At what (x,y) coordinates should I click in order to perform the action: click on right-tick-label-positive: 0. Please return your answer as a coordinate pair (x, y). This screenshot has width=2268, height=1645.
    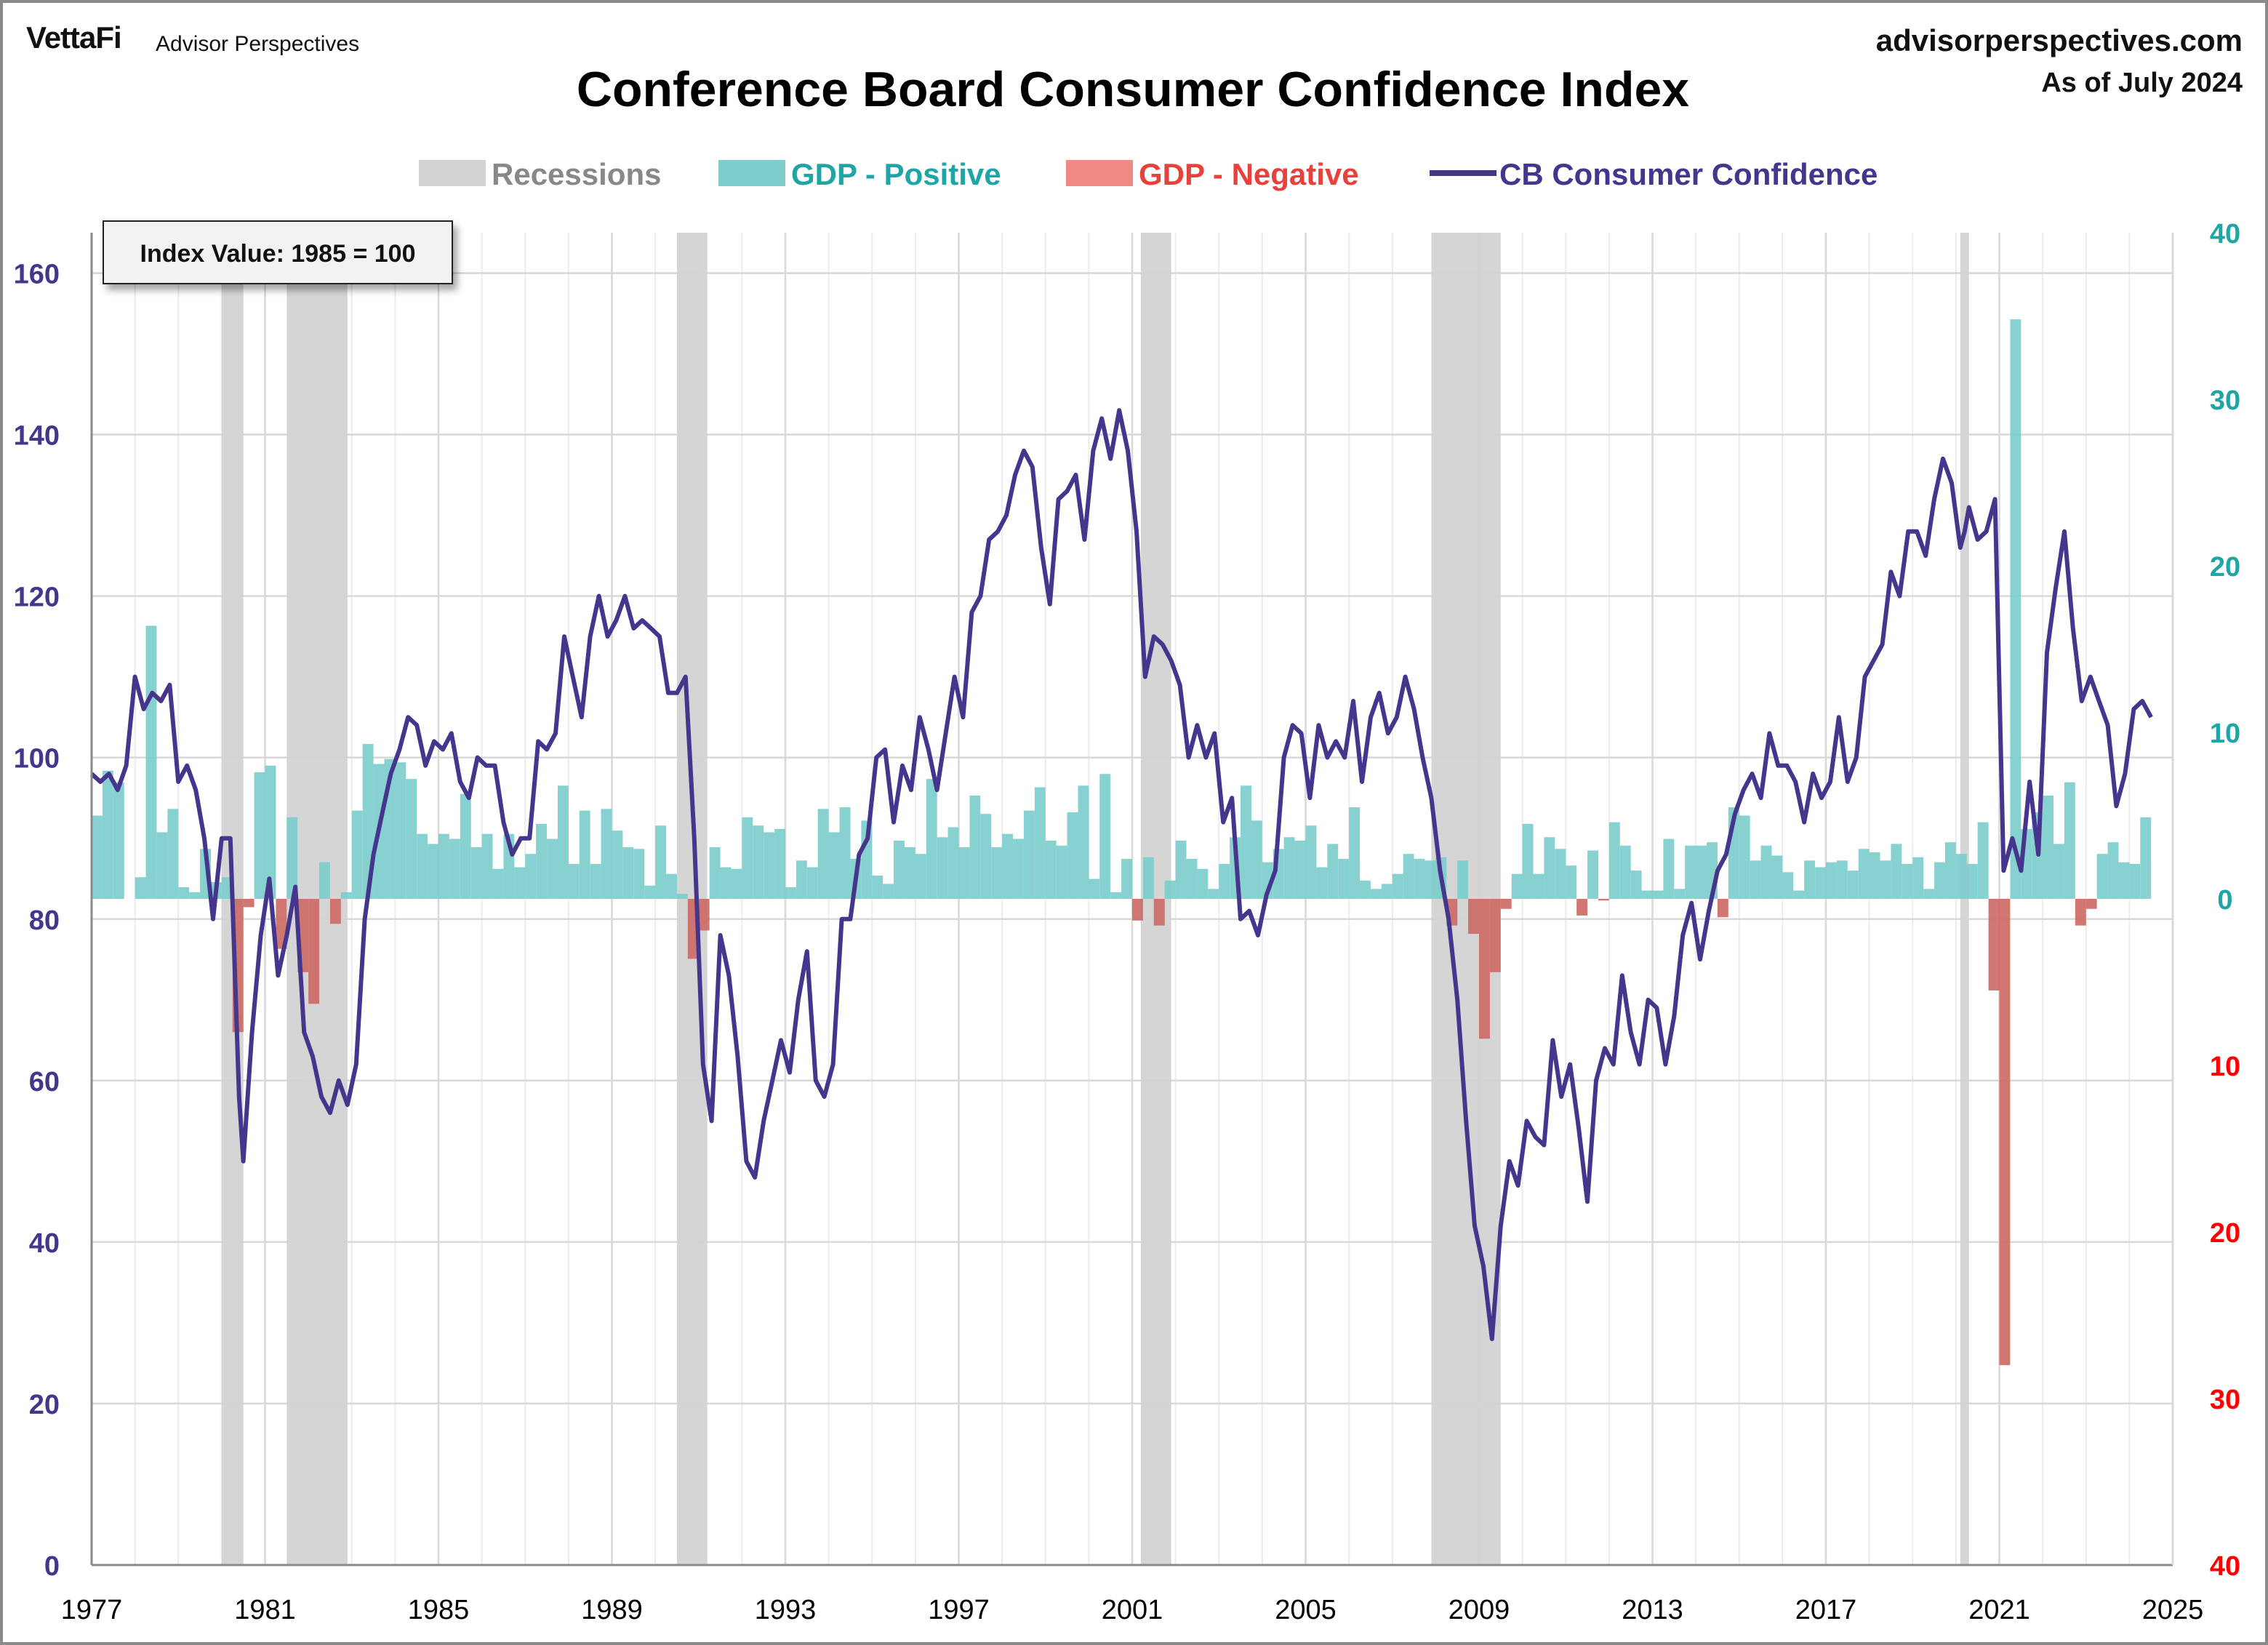
    Looking at the image, I should click on (2224, 900).